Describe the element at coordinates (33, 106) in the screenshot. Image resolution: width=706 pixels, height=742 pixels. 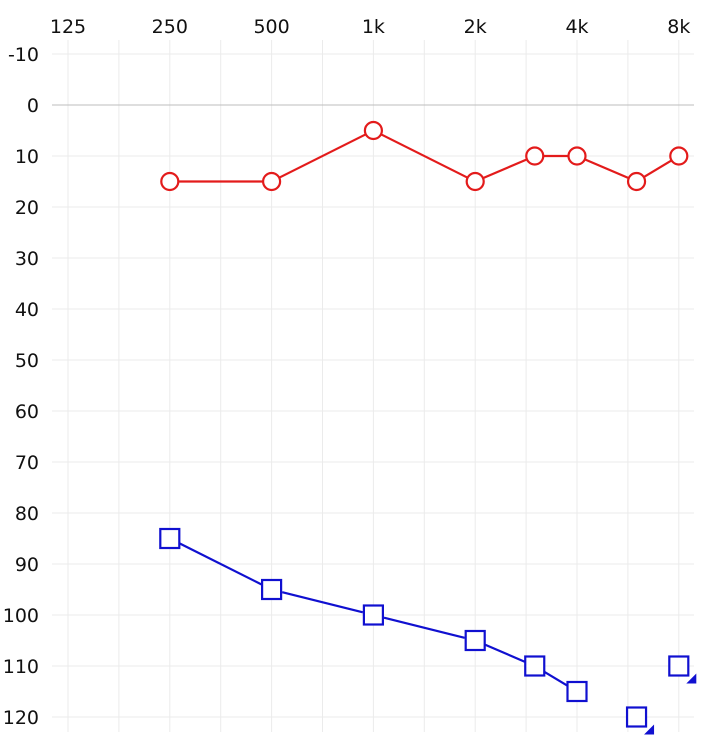
I see `y-tick-label: 0` at that location.